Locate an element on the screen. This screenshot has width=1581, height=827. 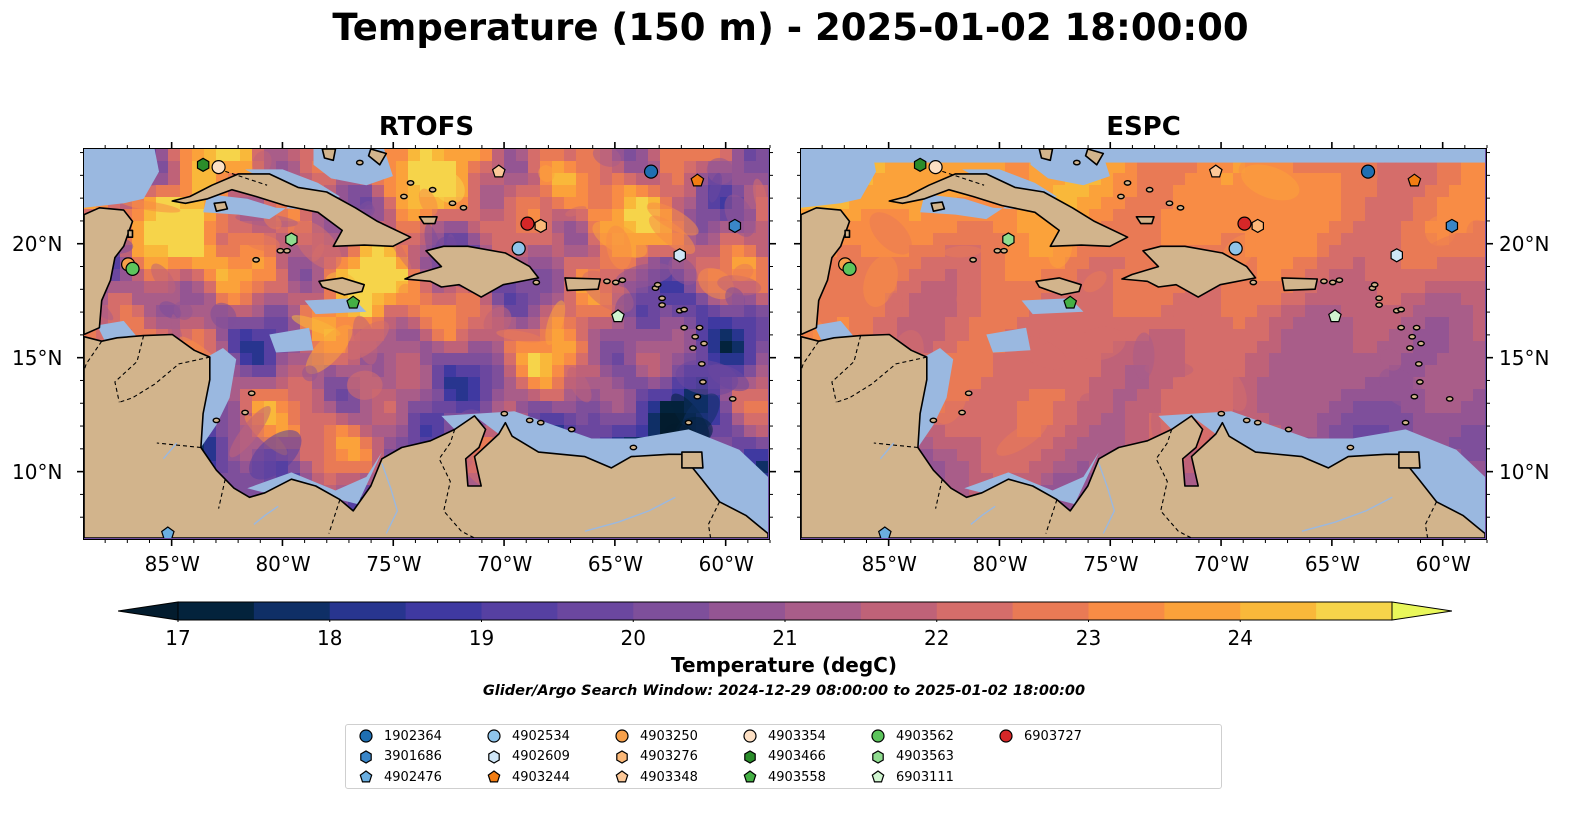
legend-label: 4903348 is located at coordinates (669, 777).